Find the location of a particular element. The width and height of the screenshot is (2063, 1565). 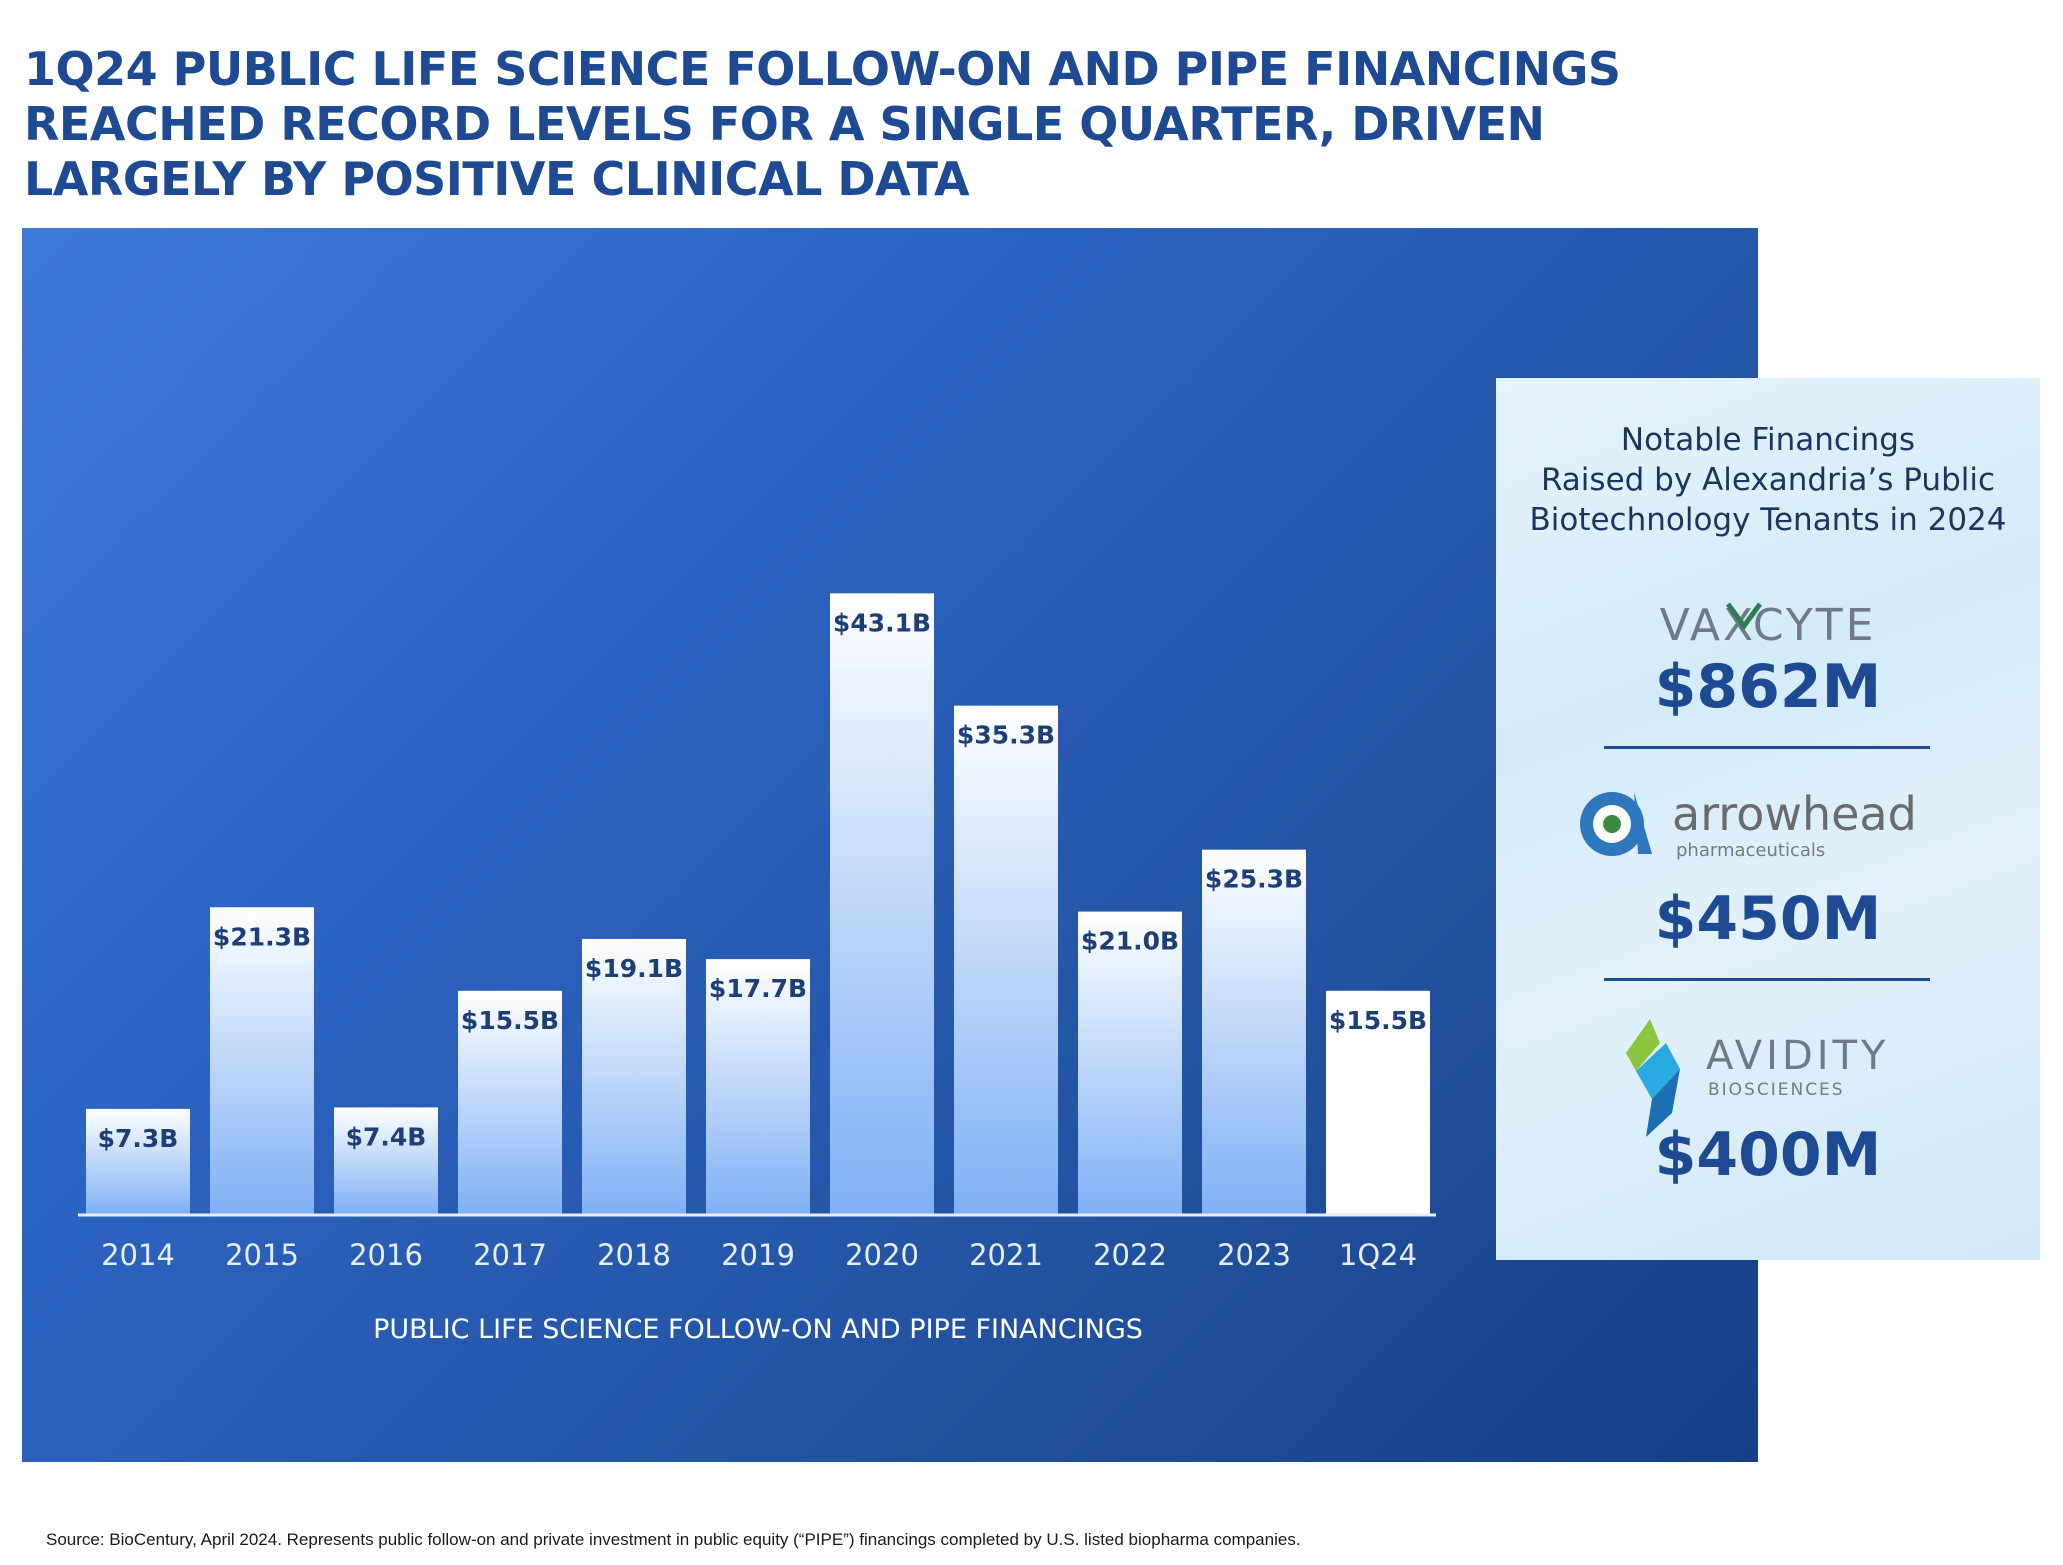

bar-2015 is located at coordinates (262, 1060).